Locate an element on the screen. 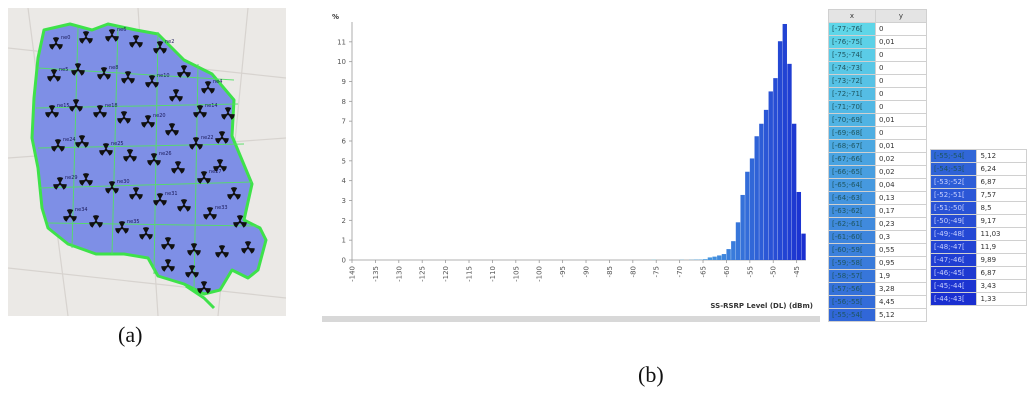 The height and width of the screenshot is (394, 1027). table-row: [-68;-67[0,01 is located at coordinates (877, 146).